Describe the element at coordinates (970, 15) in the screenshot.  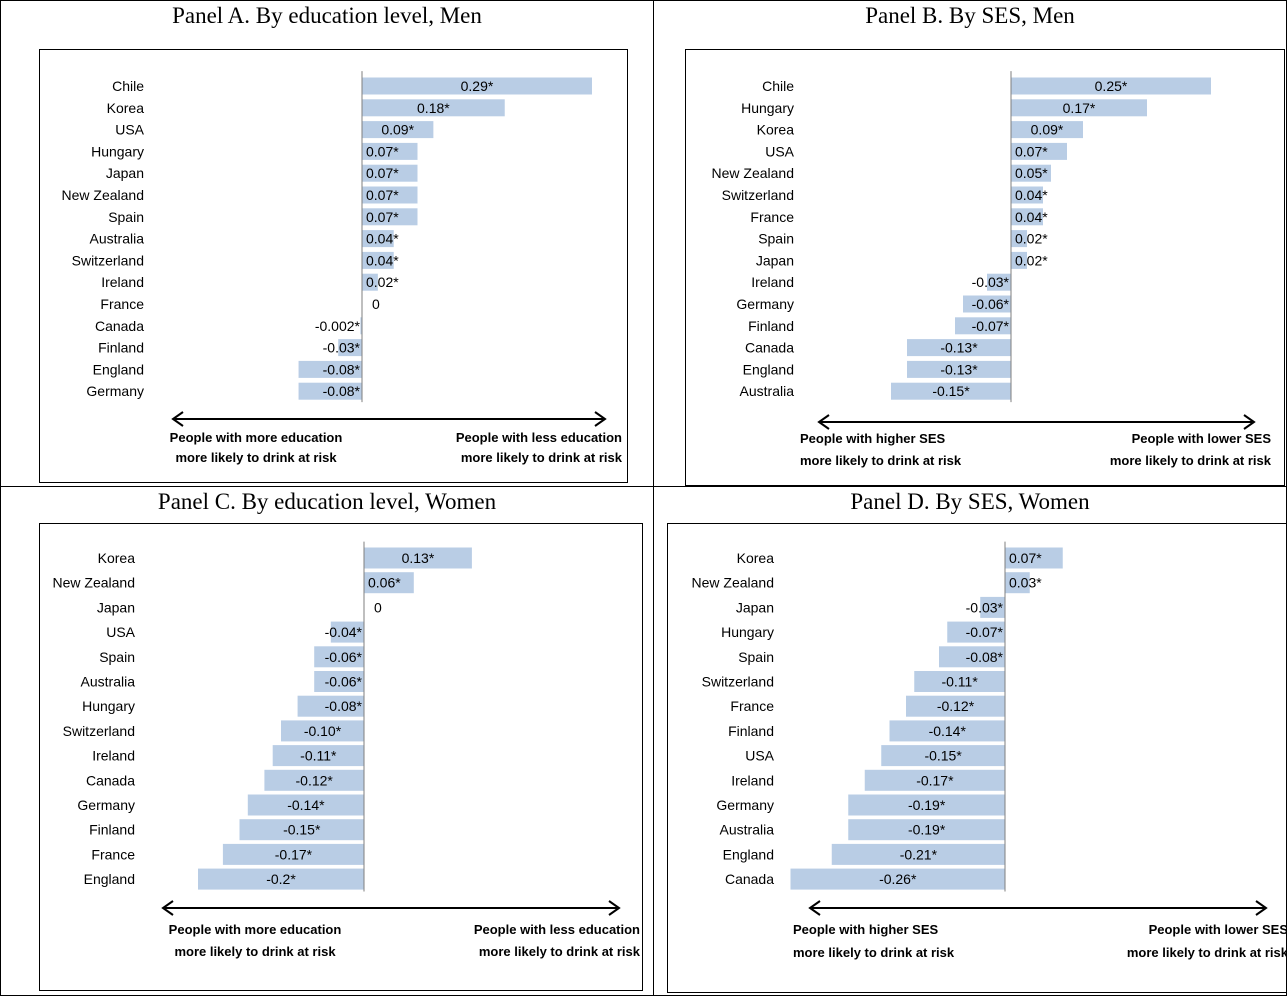
I see `panel-title: Panel B. By SES, Men` at that location.